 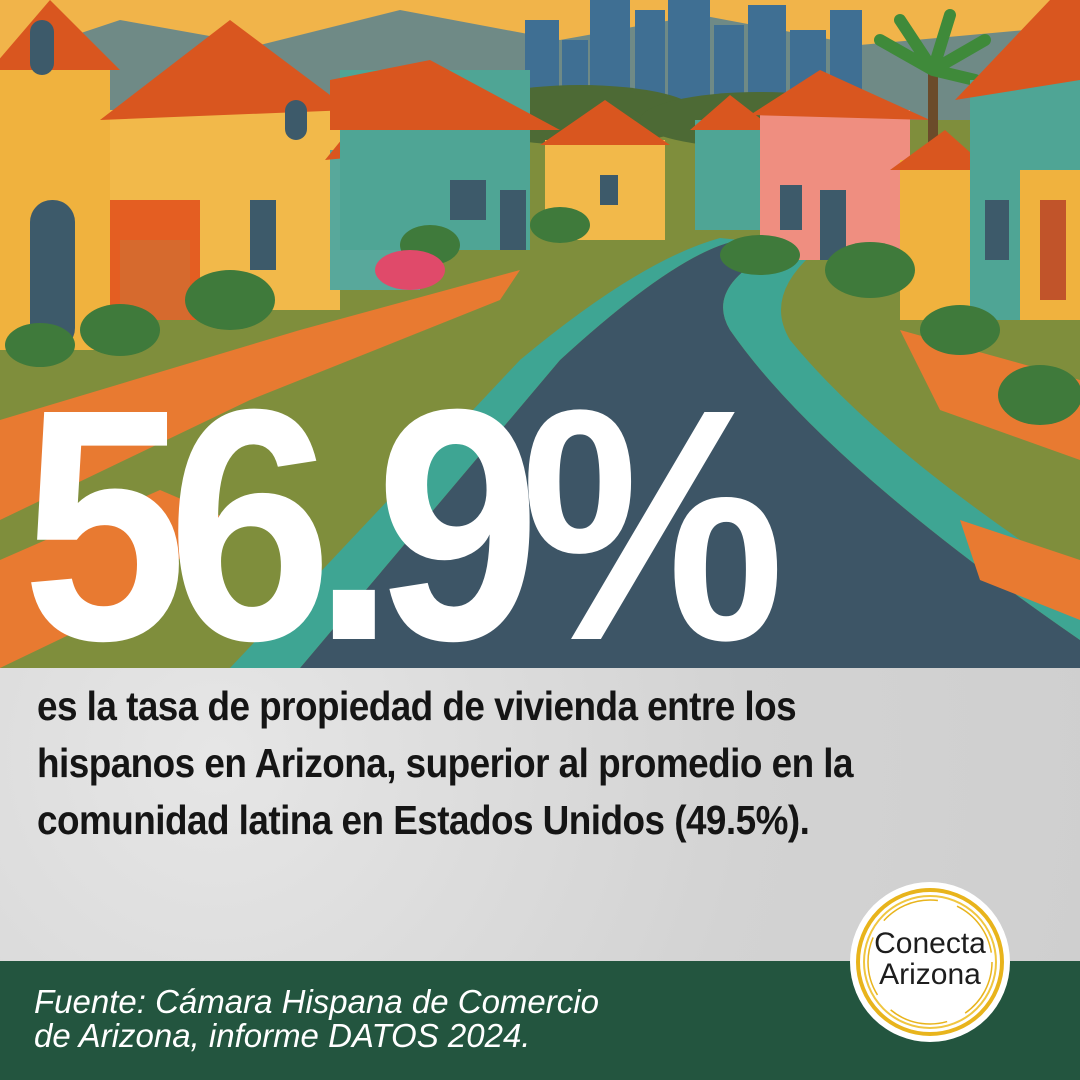 What do you see at coordinates (282, 1035) in the screenshot?
I see `source-line-2: de Arizona, informe DATOS 2024.` at bounding box center [282, 1035].